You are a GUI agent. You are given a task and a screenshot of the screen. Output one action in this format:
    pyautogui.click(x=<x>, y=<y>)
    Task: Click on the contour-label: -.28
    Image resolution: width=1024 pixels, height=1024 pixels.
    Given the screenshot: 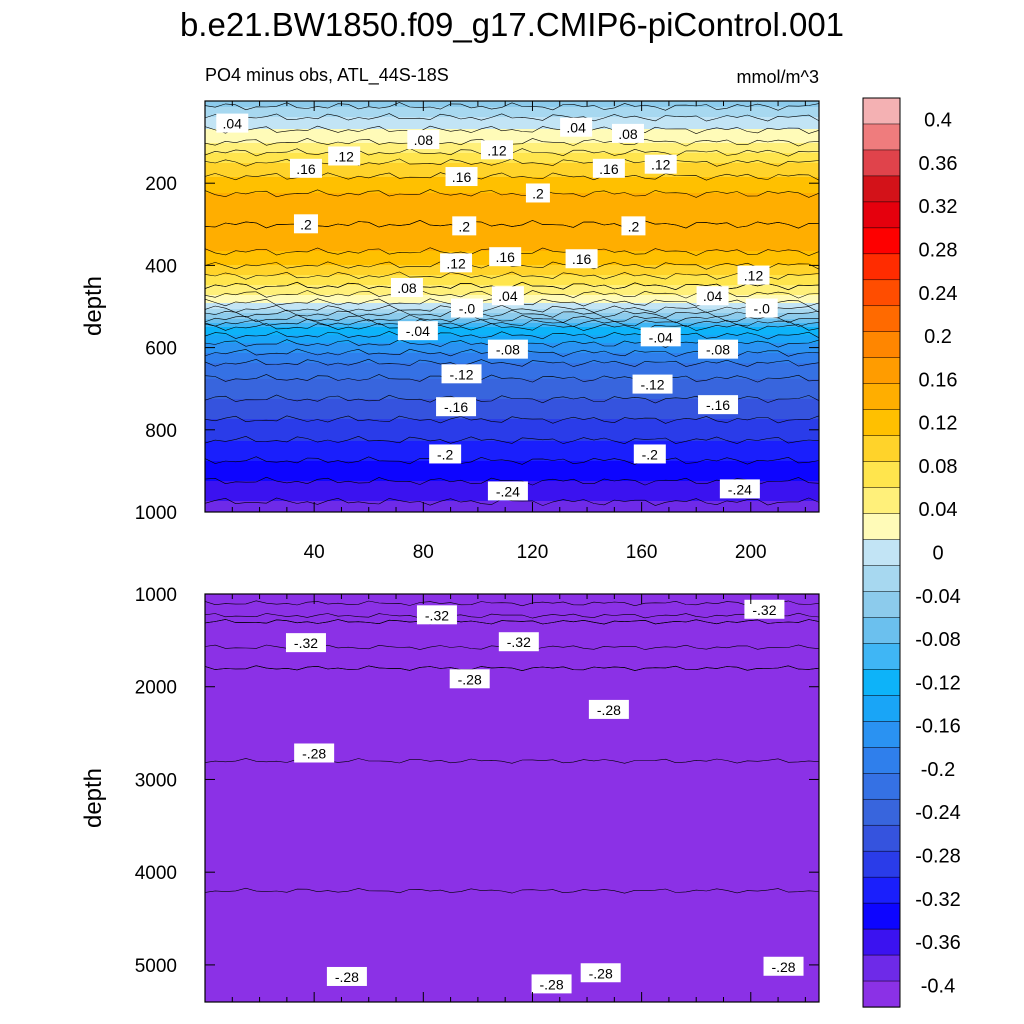 What is the action you would take?
    pyautogui.click(x=551, y=984)
    